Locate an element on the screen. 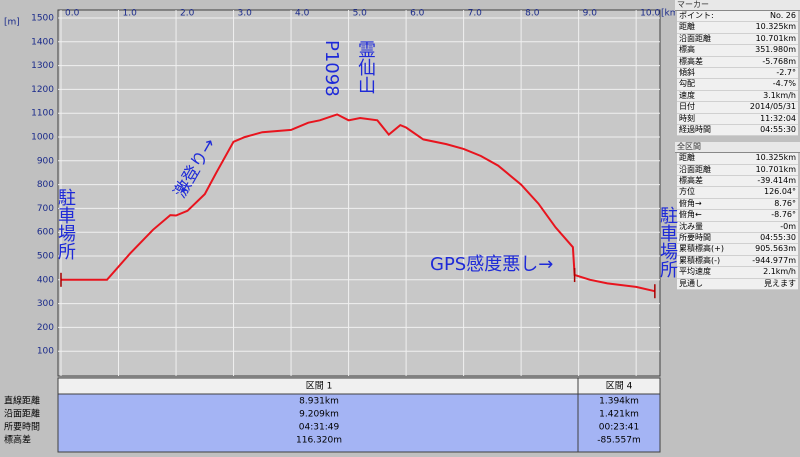 This screenshot has width=800, height=457. cell: 116.320m is located at coordinates (319, 441).